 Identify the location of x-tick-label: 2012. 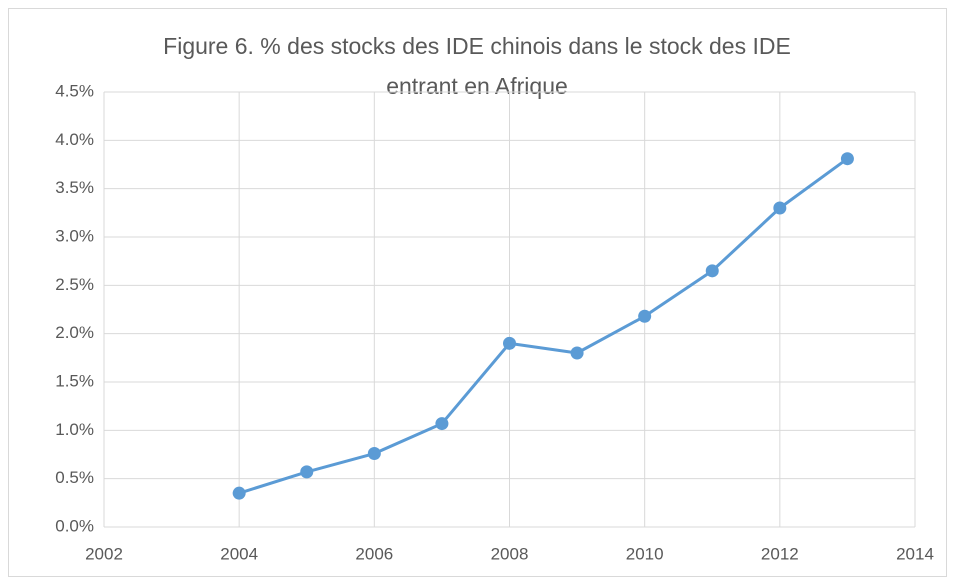
(780, 553).